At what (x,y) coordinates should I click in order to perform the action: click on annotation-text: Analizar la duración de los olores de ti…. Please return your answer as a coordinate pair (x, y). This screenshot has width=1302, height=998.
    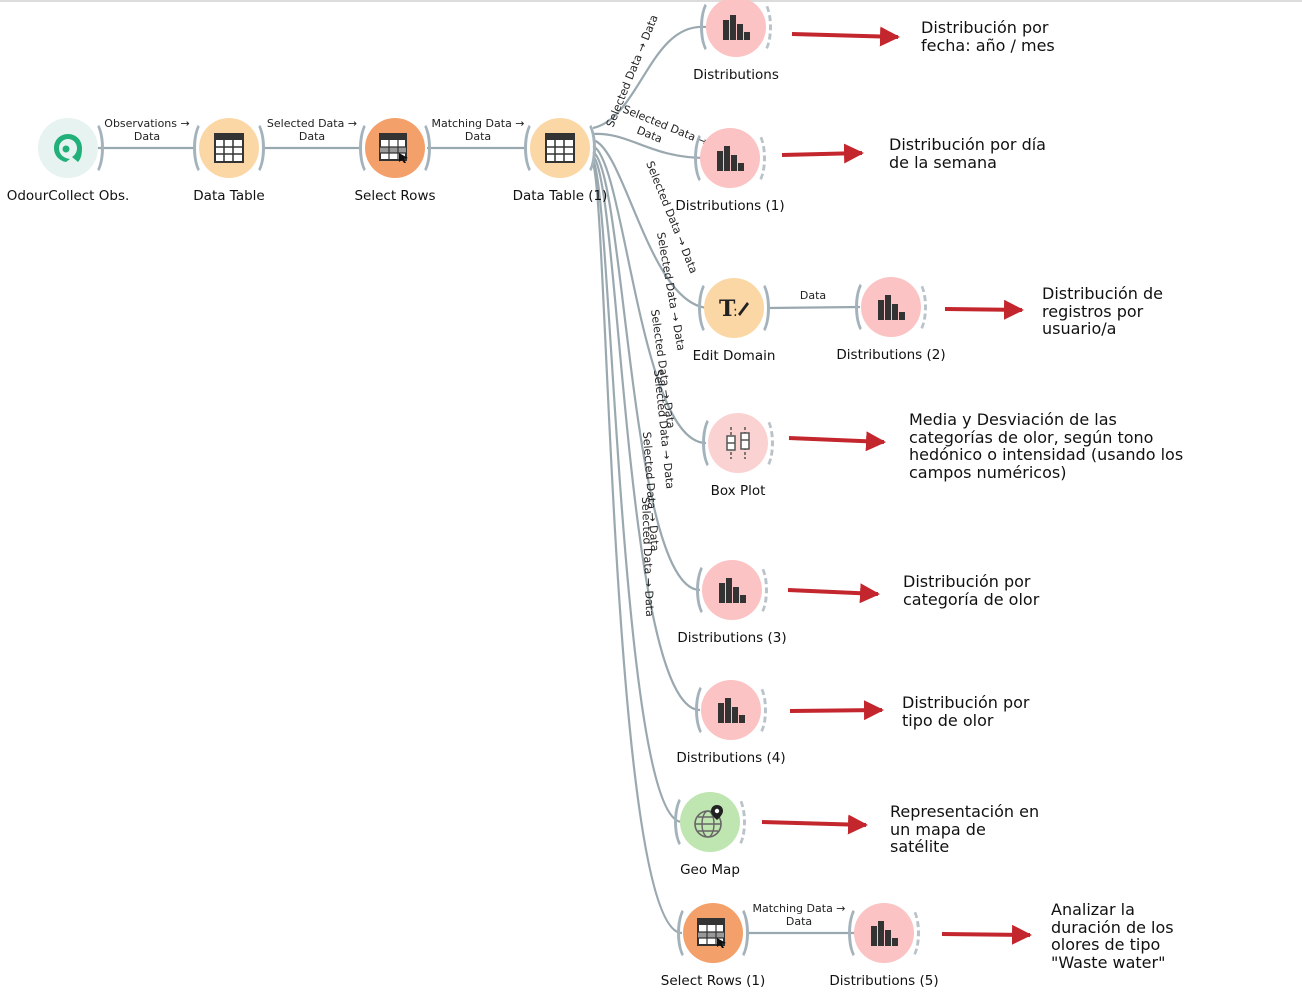
    Looking at the image, I should click on (1112, 936).